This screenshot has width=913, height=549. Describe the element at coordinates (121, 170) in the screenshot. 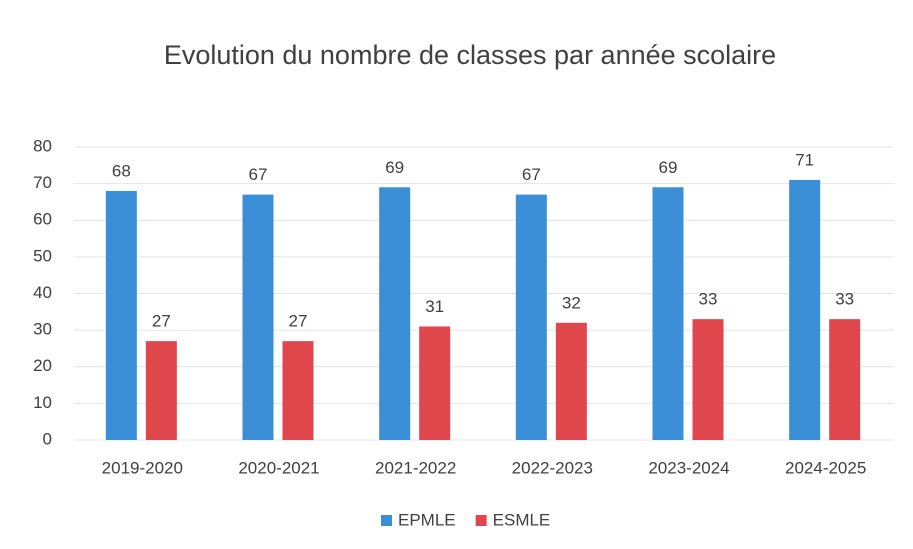

I see `data-label: 68` at that location.